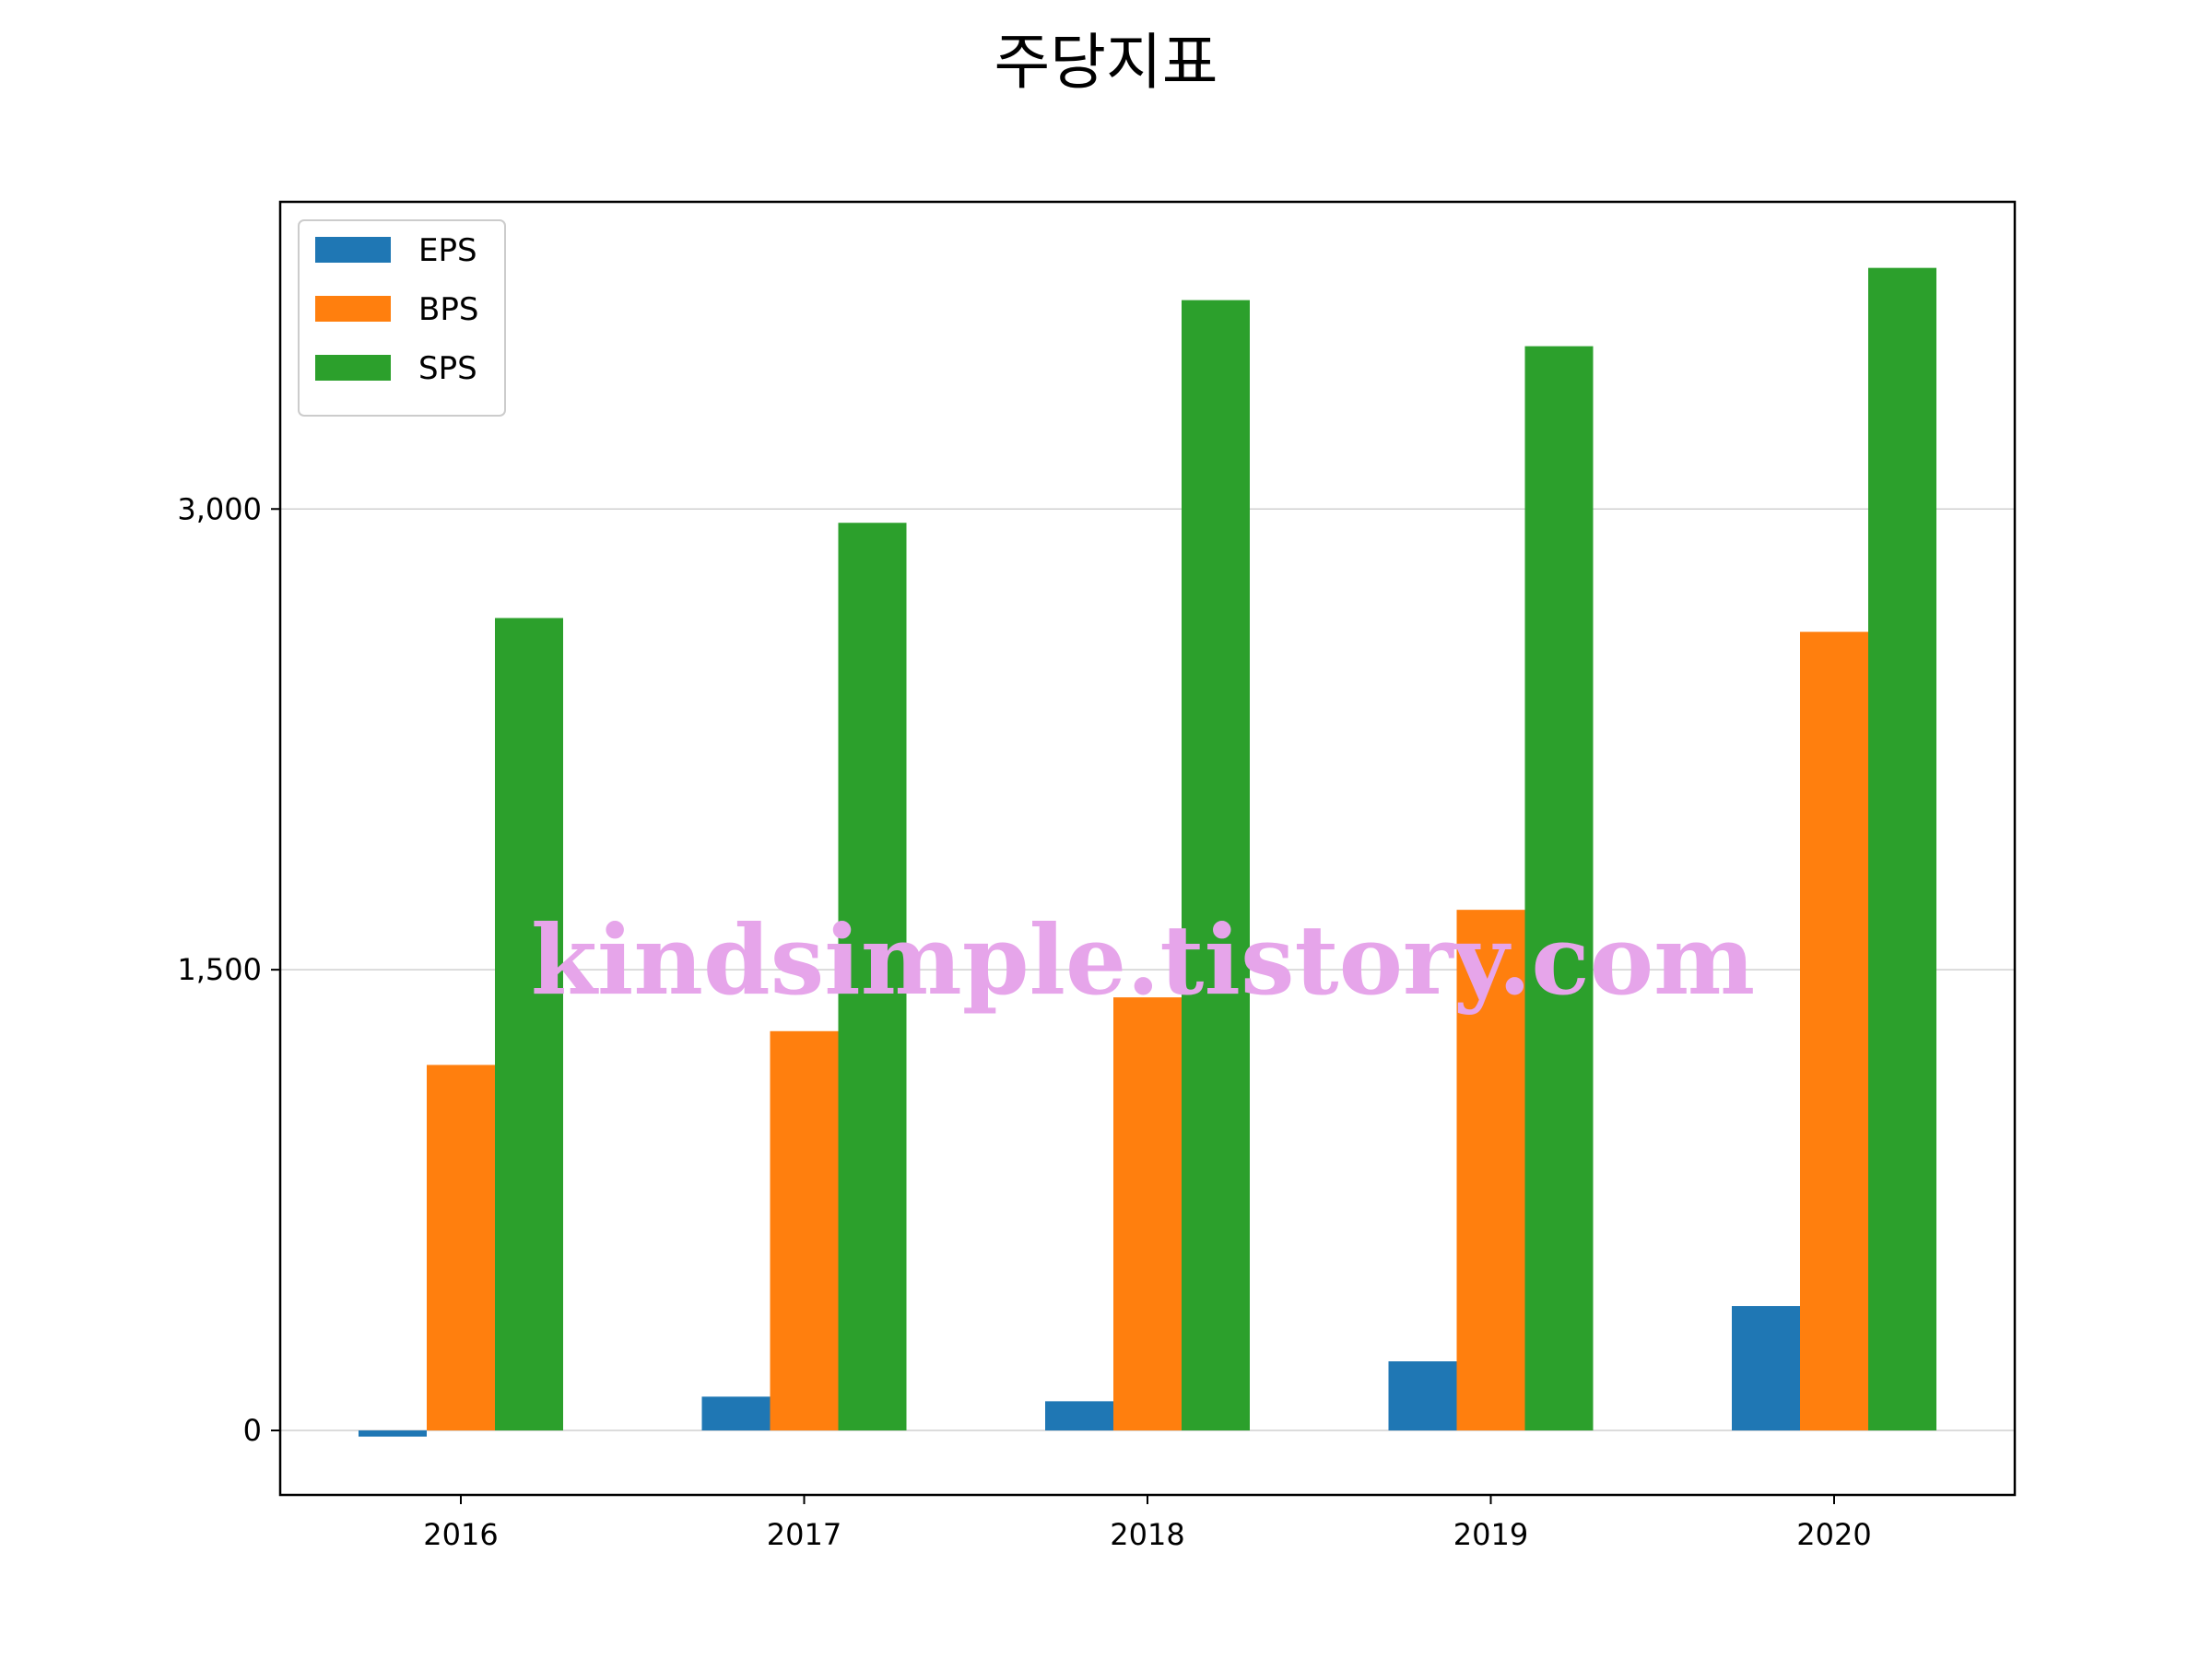 This screenshot has height=1659, width=2212. What do you see at coordinates (353, 250) in the screenshot?
I see `legend-swatch-eps` at bounding box center [353, 250].